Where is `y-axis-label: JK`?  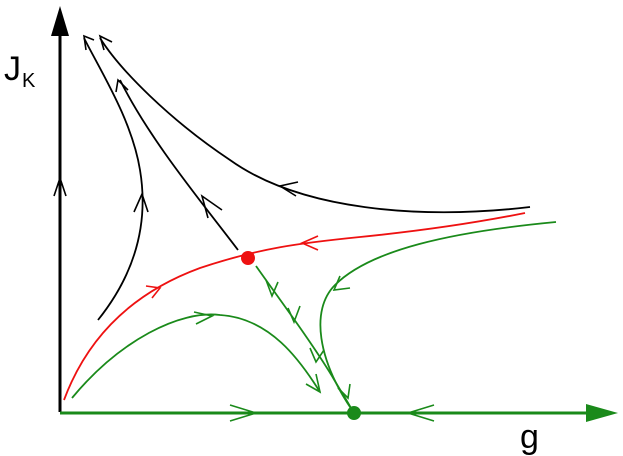
y-axis-label: JK is located at coordinates (19, 71).